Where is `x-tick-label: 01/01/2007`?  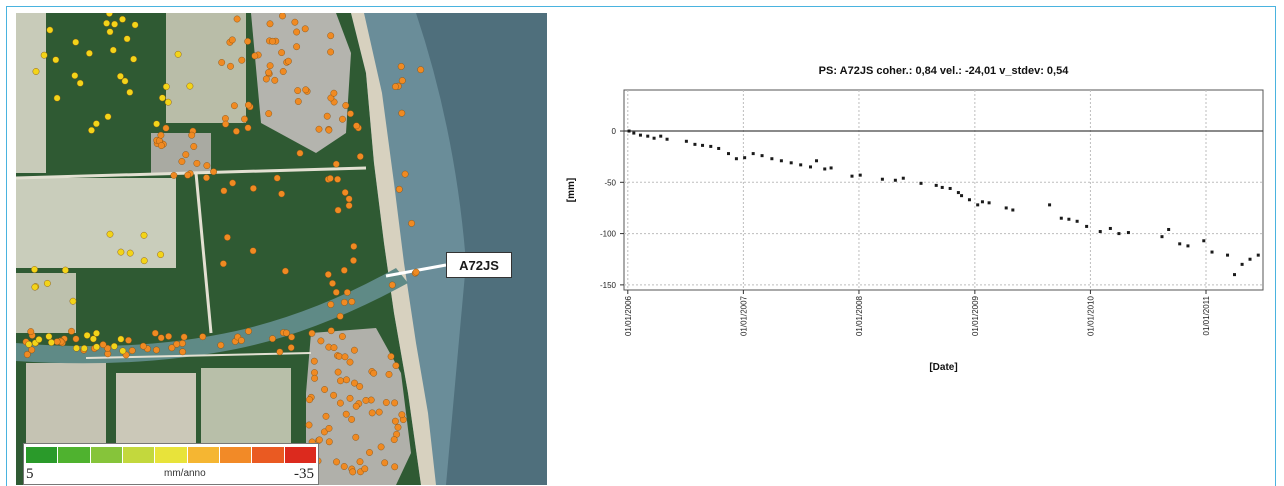 x-tick-label: 01/01/2007 is located at coordinates (743, 315).